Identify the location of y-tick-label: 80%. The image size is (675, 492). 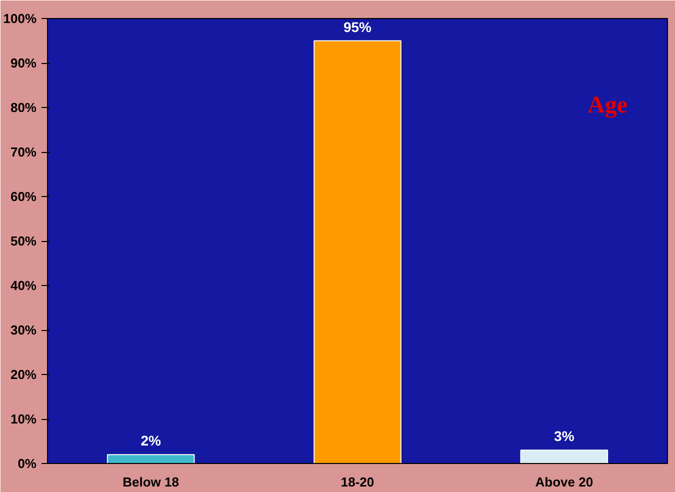
(23, 107).